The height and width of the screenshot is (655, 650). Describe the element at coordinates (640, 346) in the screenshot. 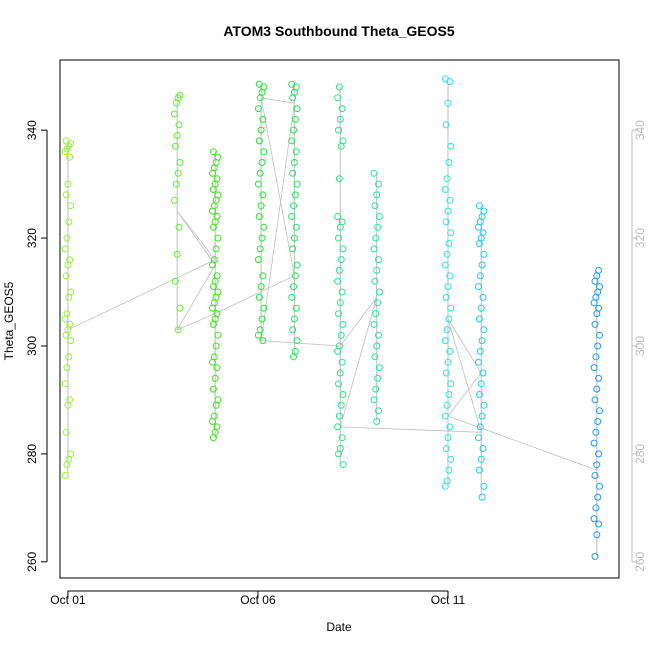

I see `right-y-tick-label: 300` at that location.